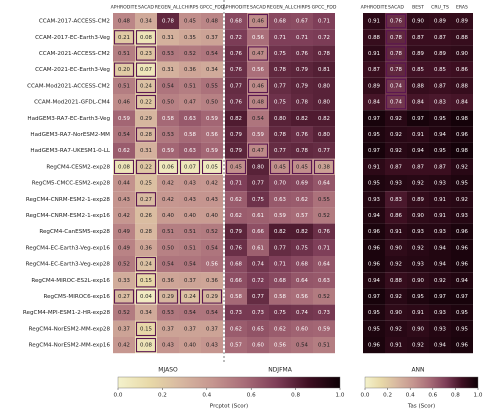  I want to click on cell-label: 0.90, so click(418, 216).